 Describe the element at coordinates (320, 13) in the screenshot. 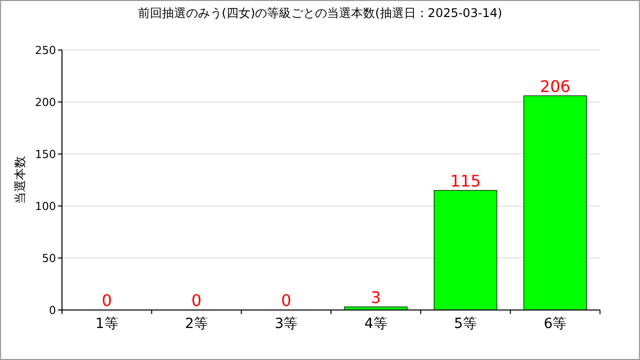

I see `chart-title: 前回抽選のみう(四女)の等級ごとの当選本数(抽選日：2025-03-14)` at that location.